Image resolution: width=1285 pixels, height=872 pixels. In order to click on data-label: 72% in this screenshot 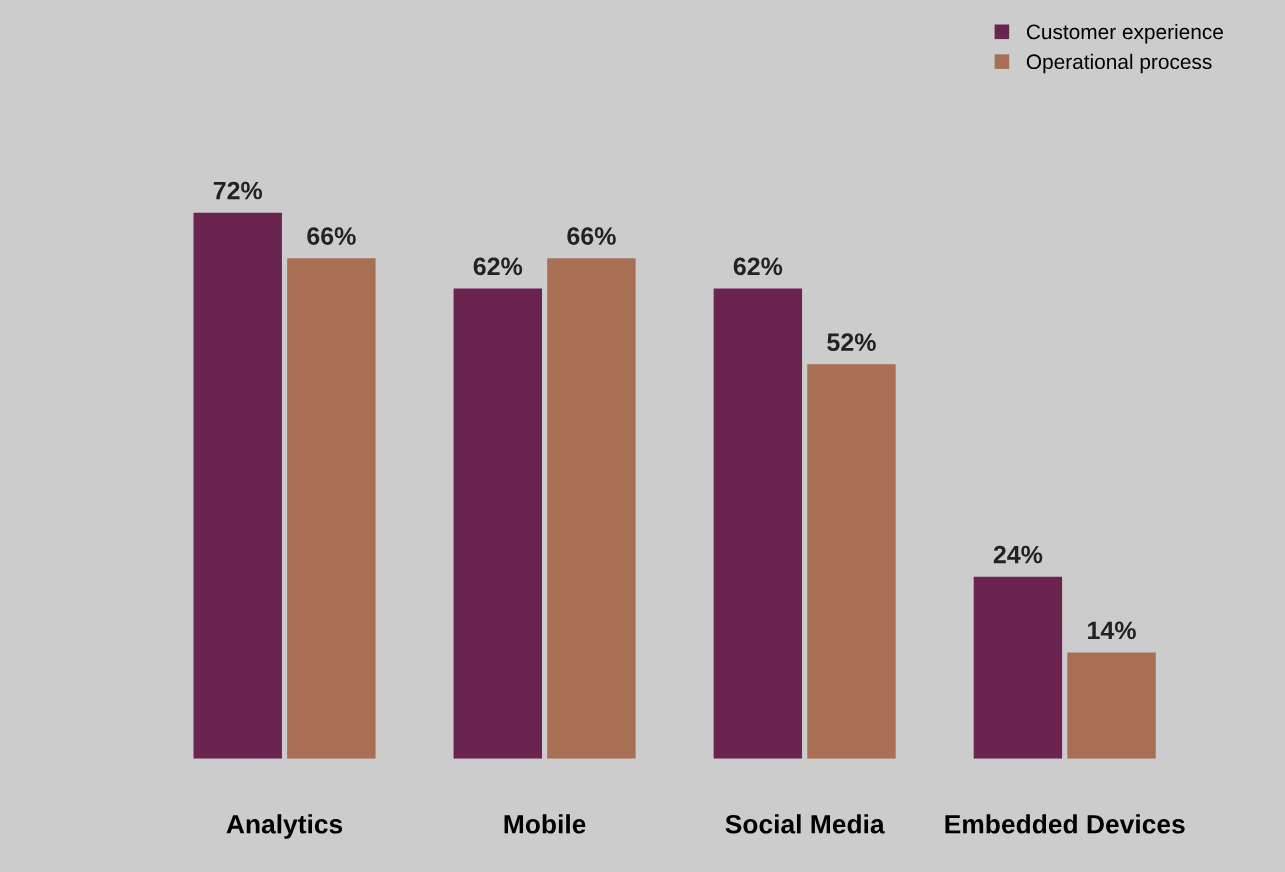, I will do `click(238, 190)`.